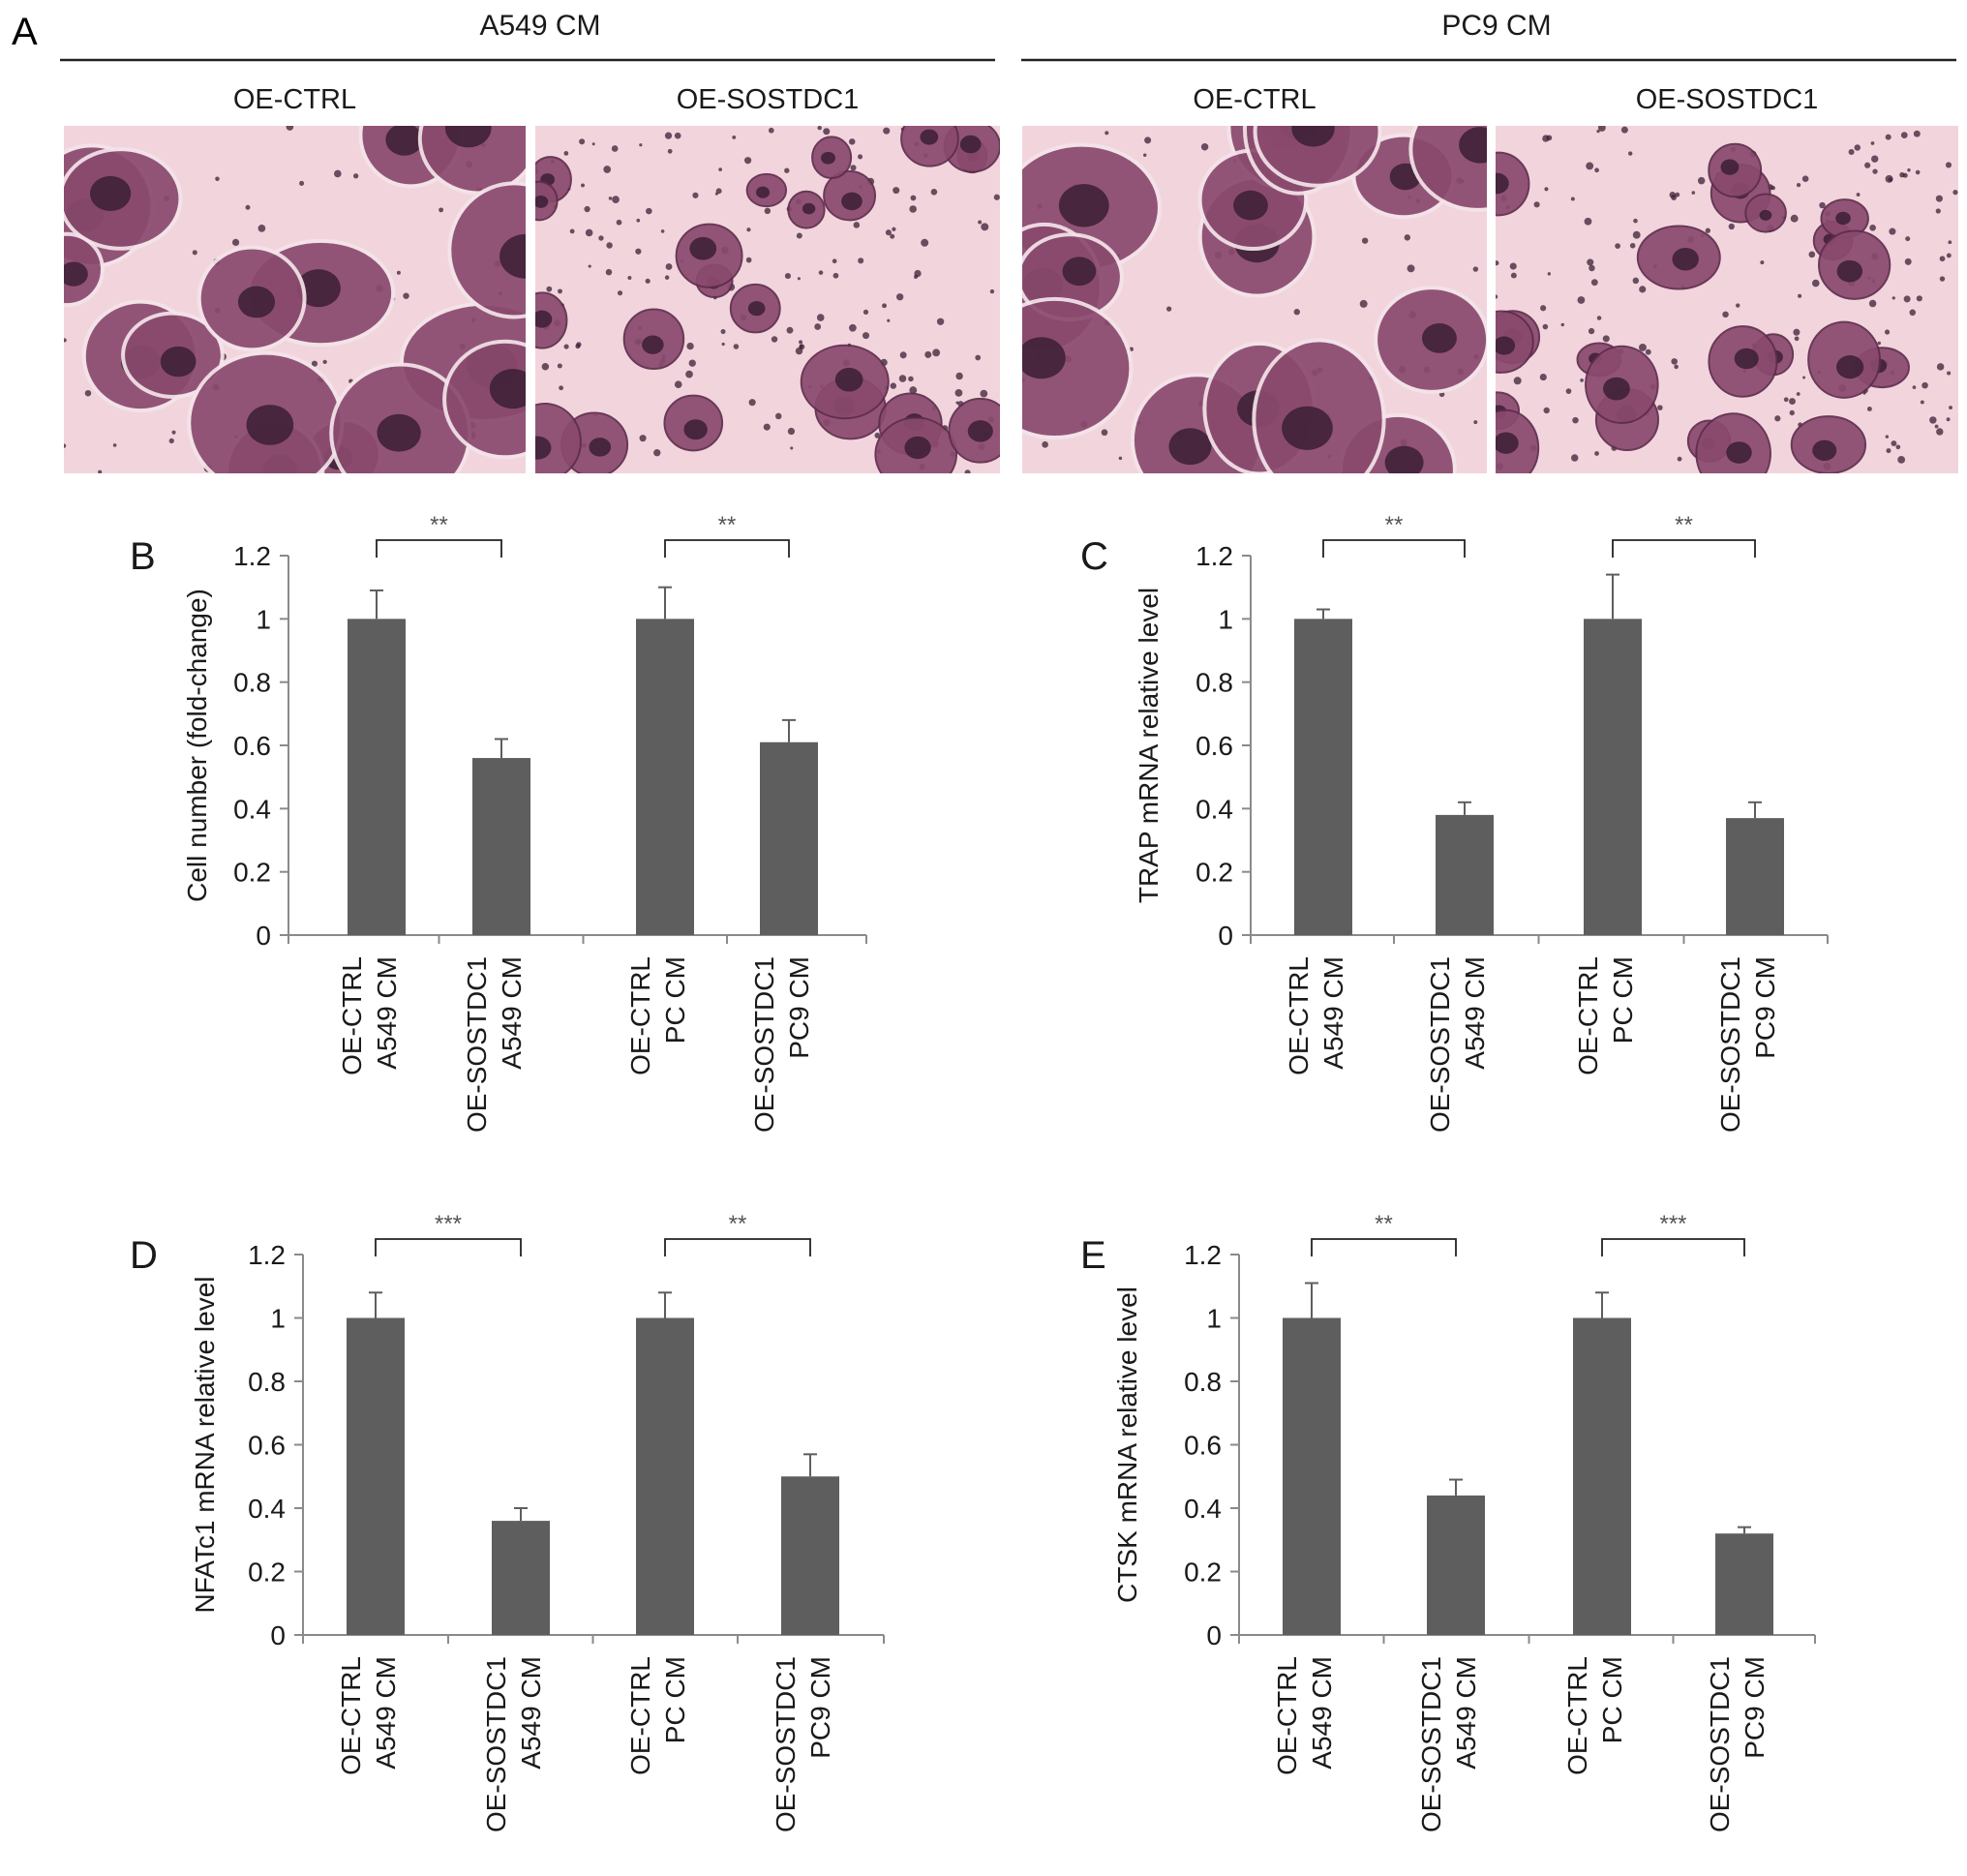 The height and width of the screenshot is (1876, 1967). Describe the element at coordinates (252, 873) in the screenshot. I see `y-tick-label: 0.2` at that location.